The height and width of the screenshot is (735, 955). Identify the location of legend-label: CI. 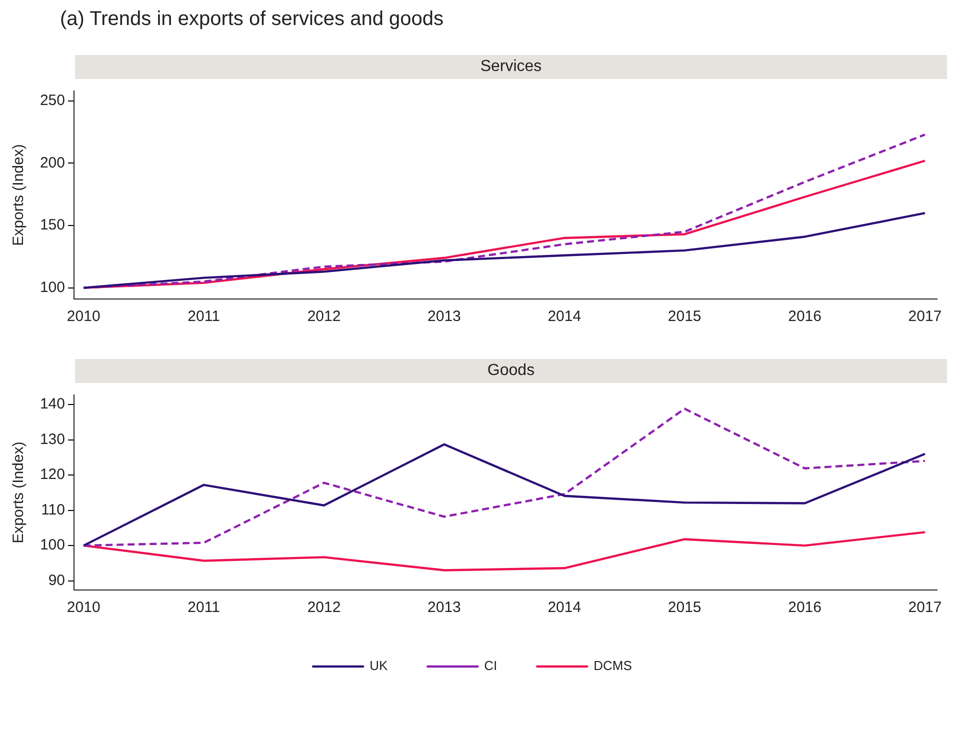
(491, 666).